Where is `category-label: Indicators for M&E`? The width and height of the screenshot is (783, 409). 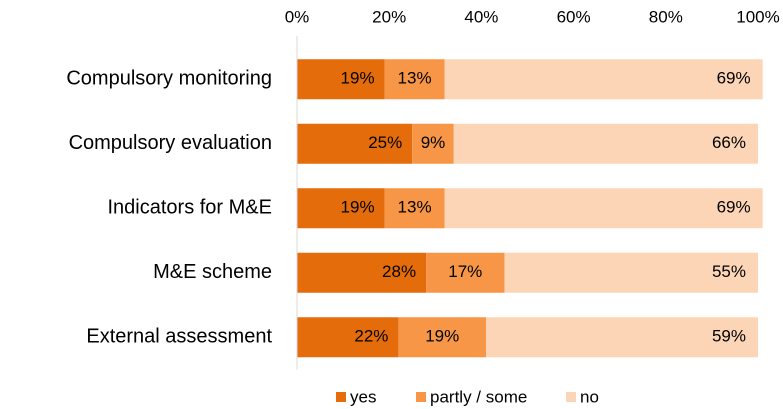 category-label: Indicators for M&E is located at coordinates (189, 208).